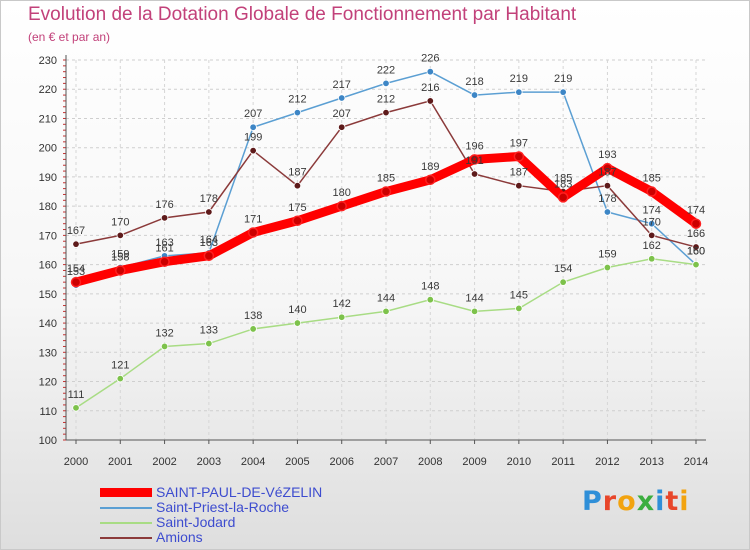 This screenshot has height=550, width=750. Describe the element at coordinates (48, 207) in the screenshot. I see `y-tick-label: 180` at that location.